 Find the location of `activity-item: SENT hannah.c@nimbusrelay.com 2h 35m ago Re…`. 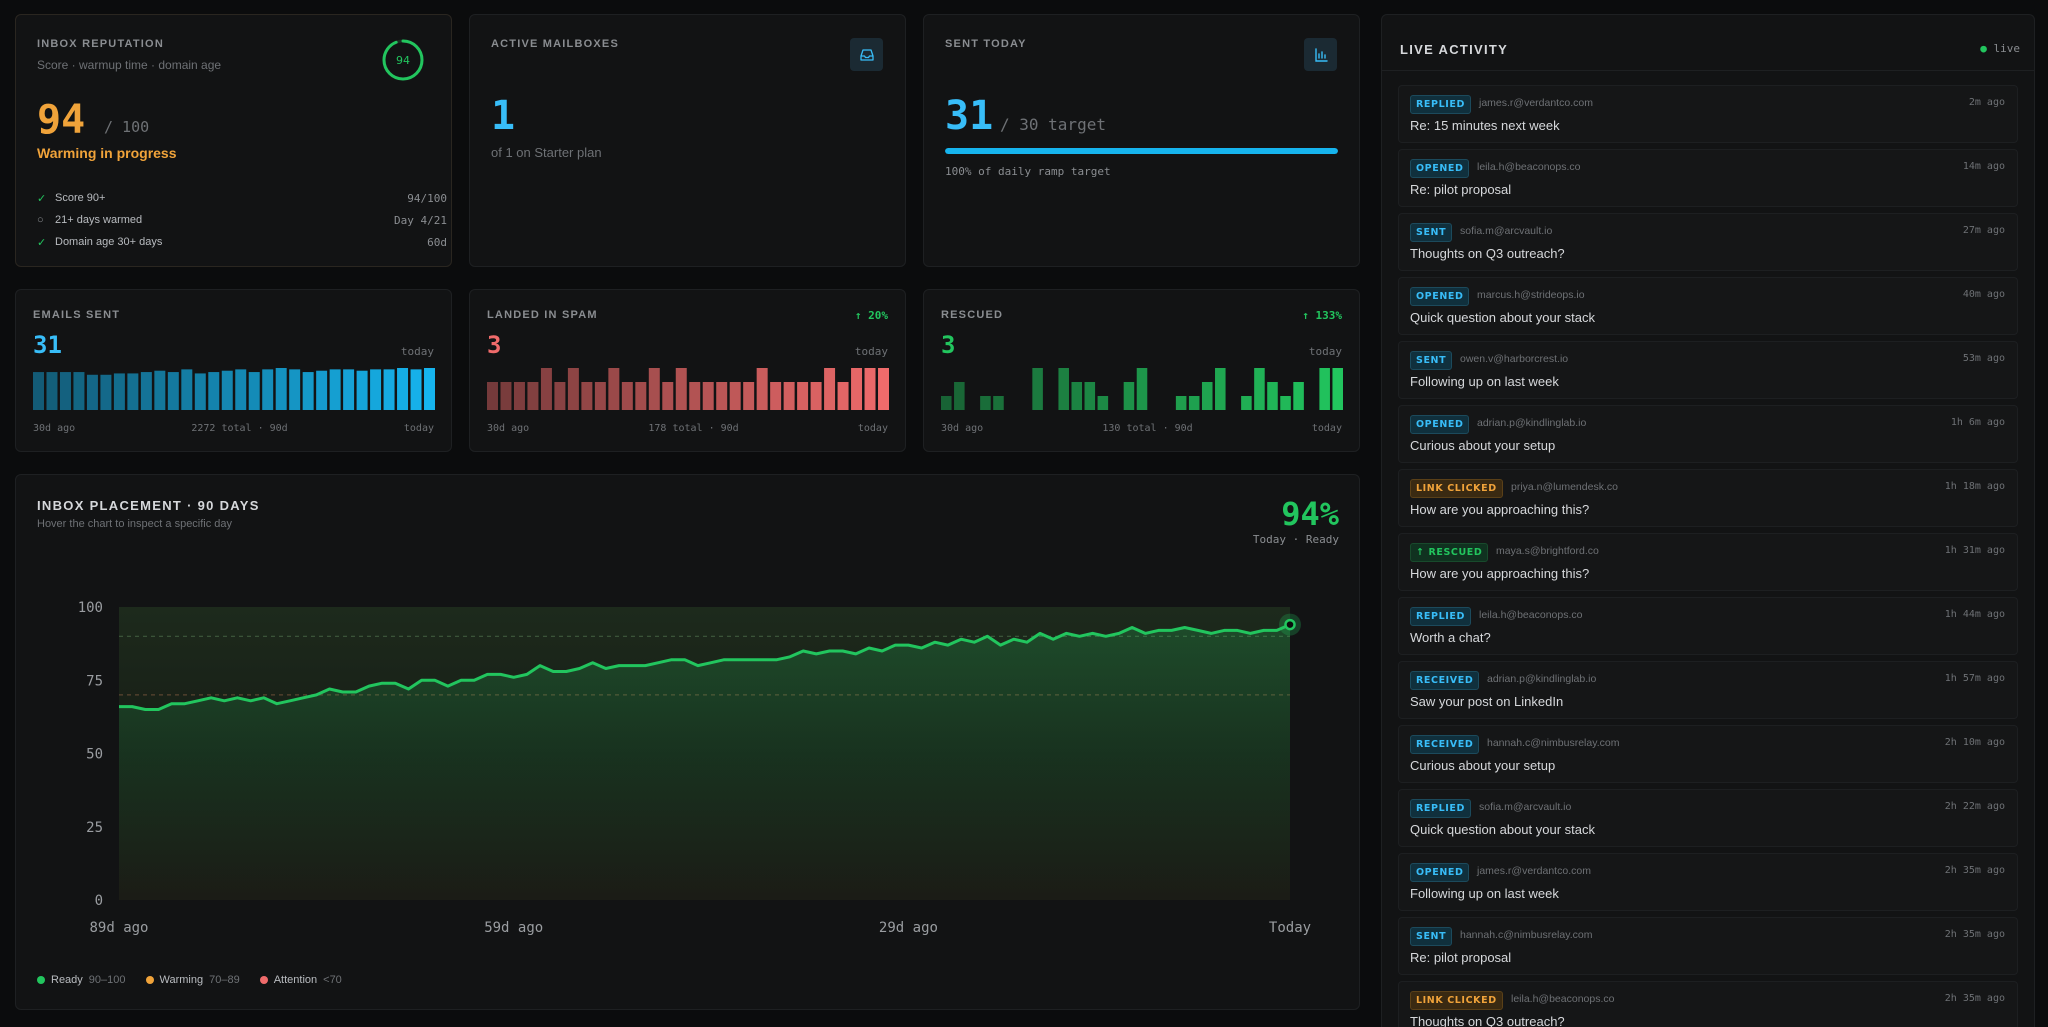

activity-item: SENT hannah.c@nimbusrelay.com 2h 35m ago Re… is located at coordinates (1708, 946).